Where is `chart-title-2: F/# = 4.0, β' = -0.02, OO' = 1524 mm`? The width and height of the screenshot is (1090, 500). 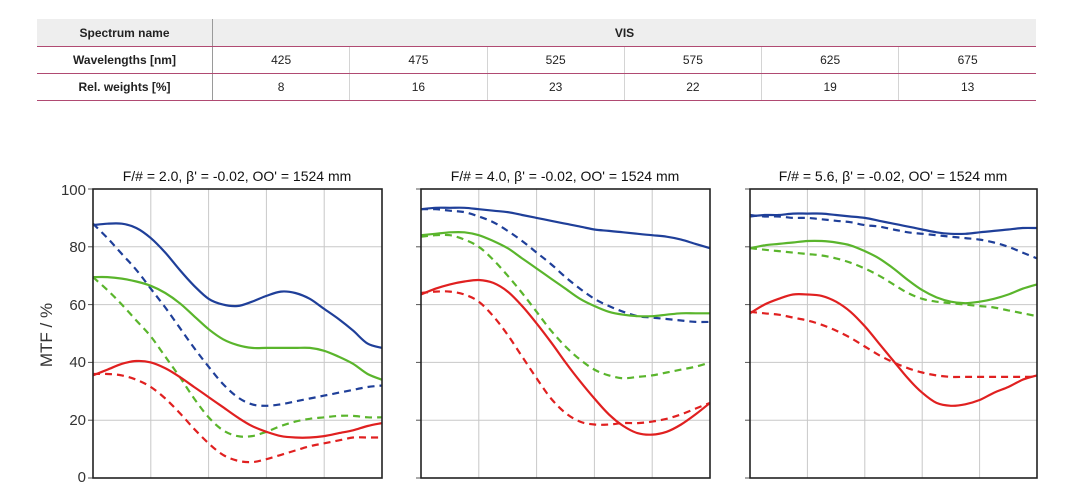
chart-title-2: F/# = 4.0, β' = -0.02, OO' = 1524 mm is located at coordinates (565, 176).